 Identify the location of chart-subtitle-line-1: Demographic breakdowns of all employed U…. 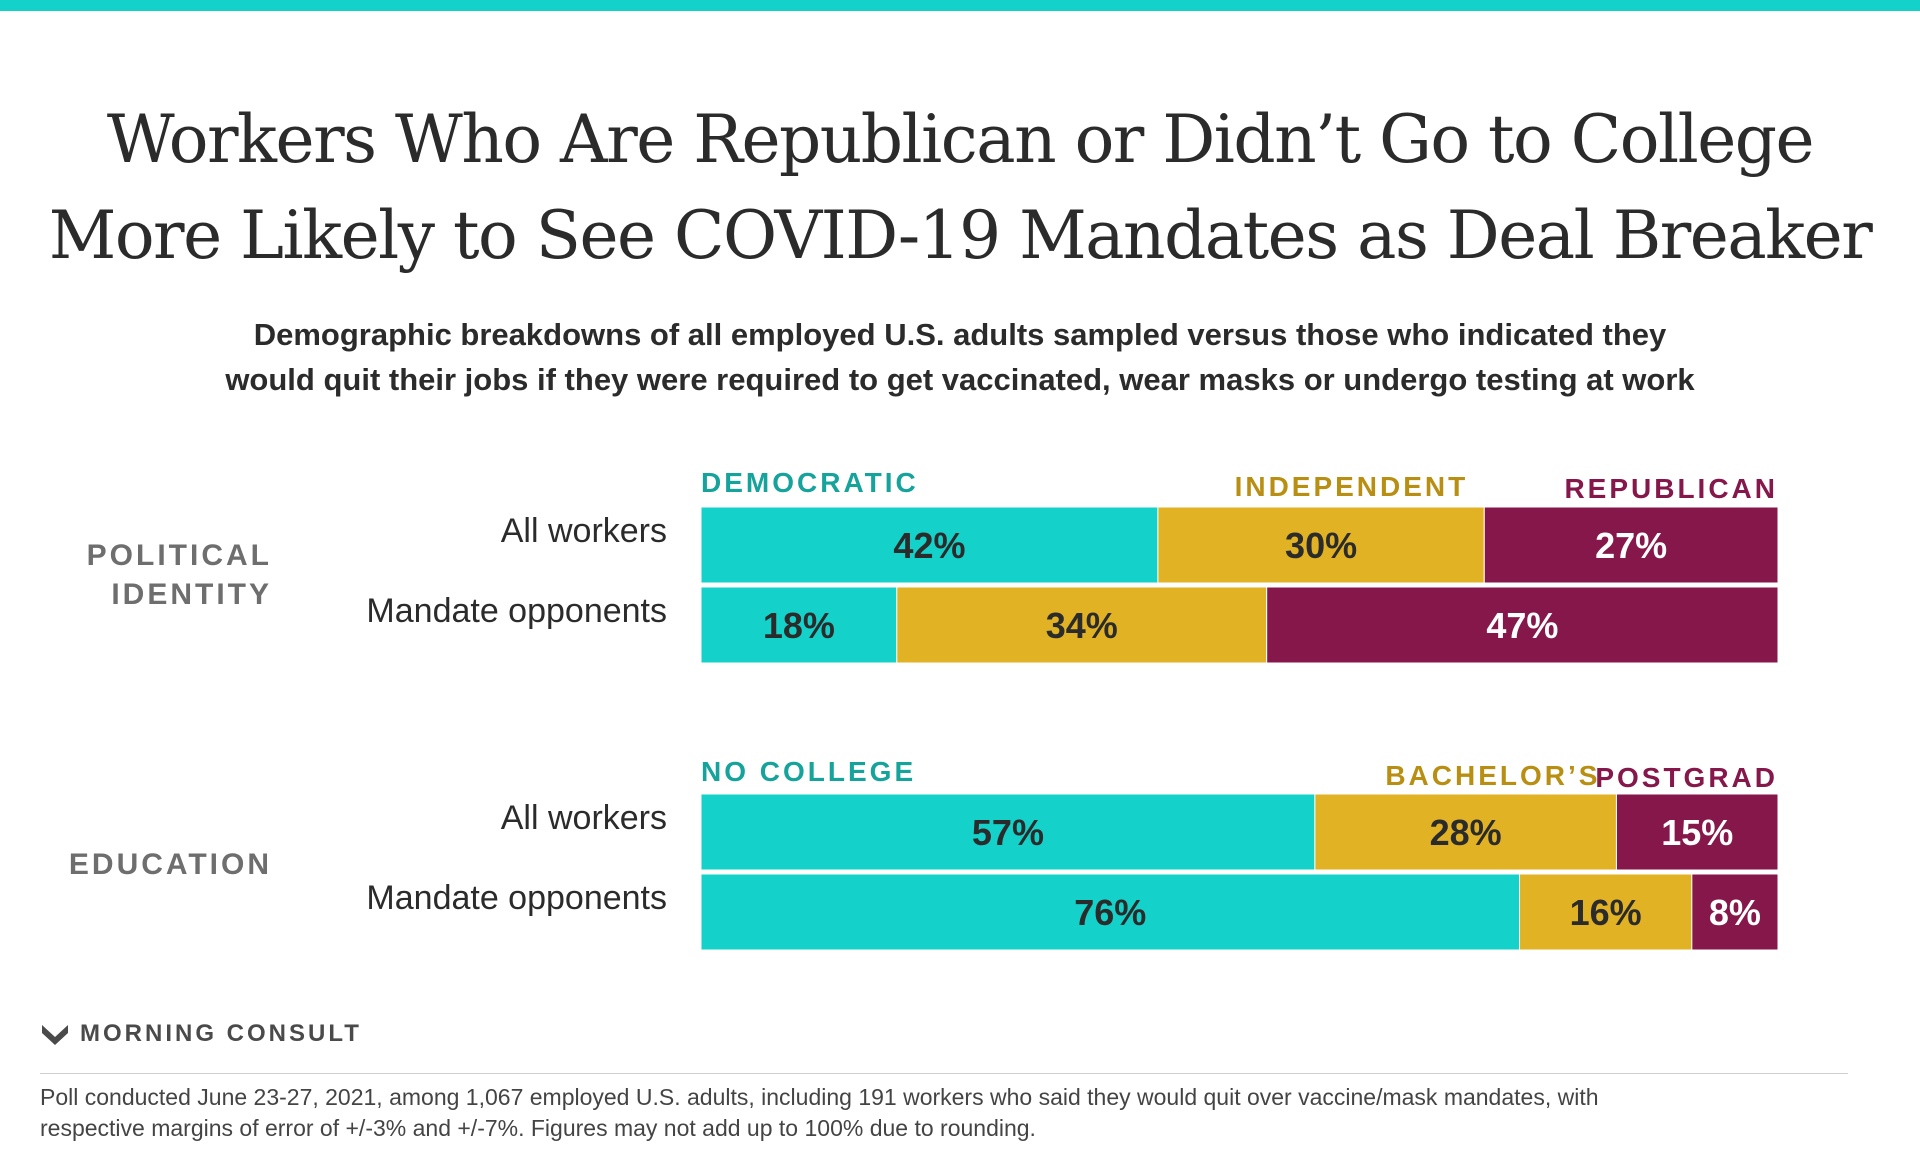
(960, 334).